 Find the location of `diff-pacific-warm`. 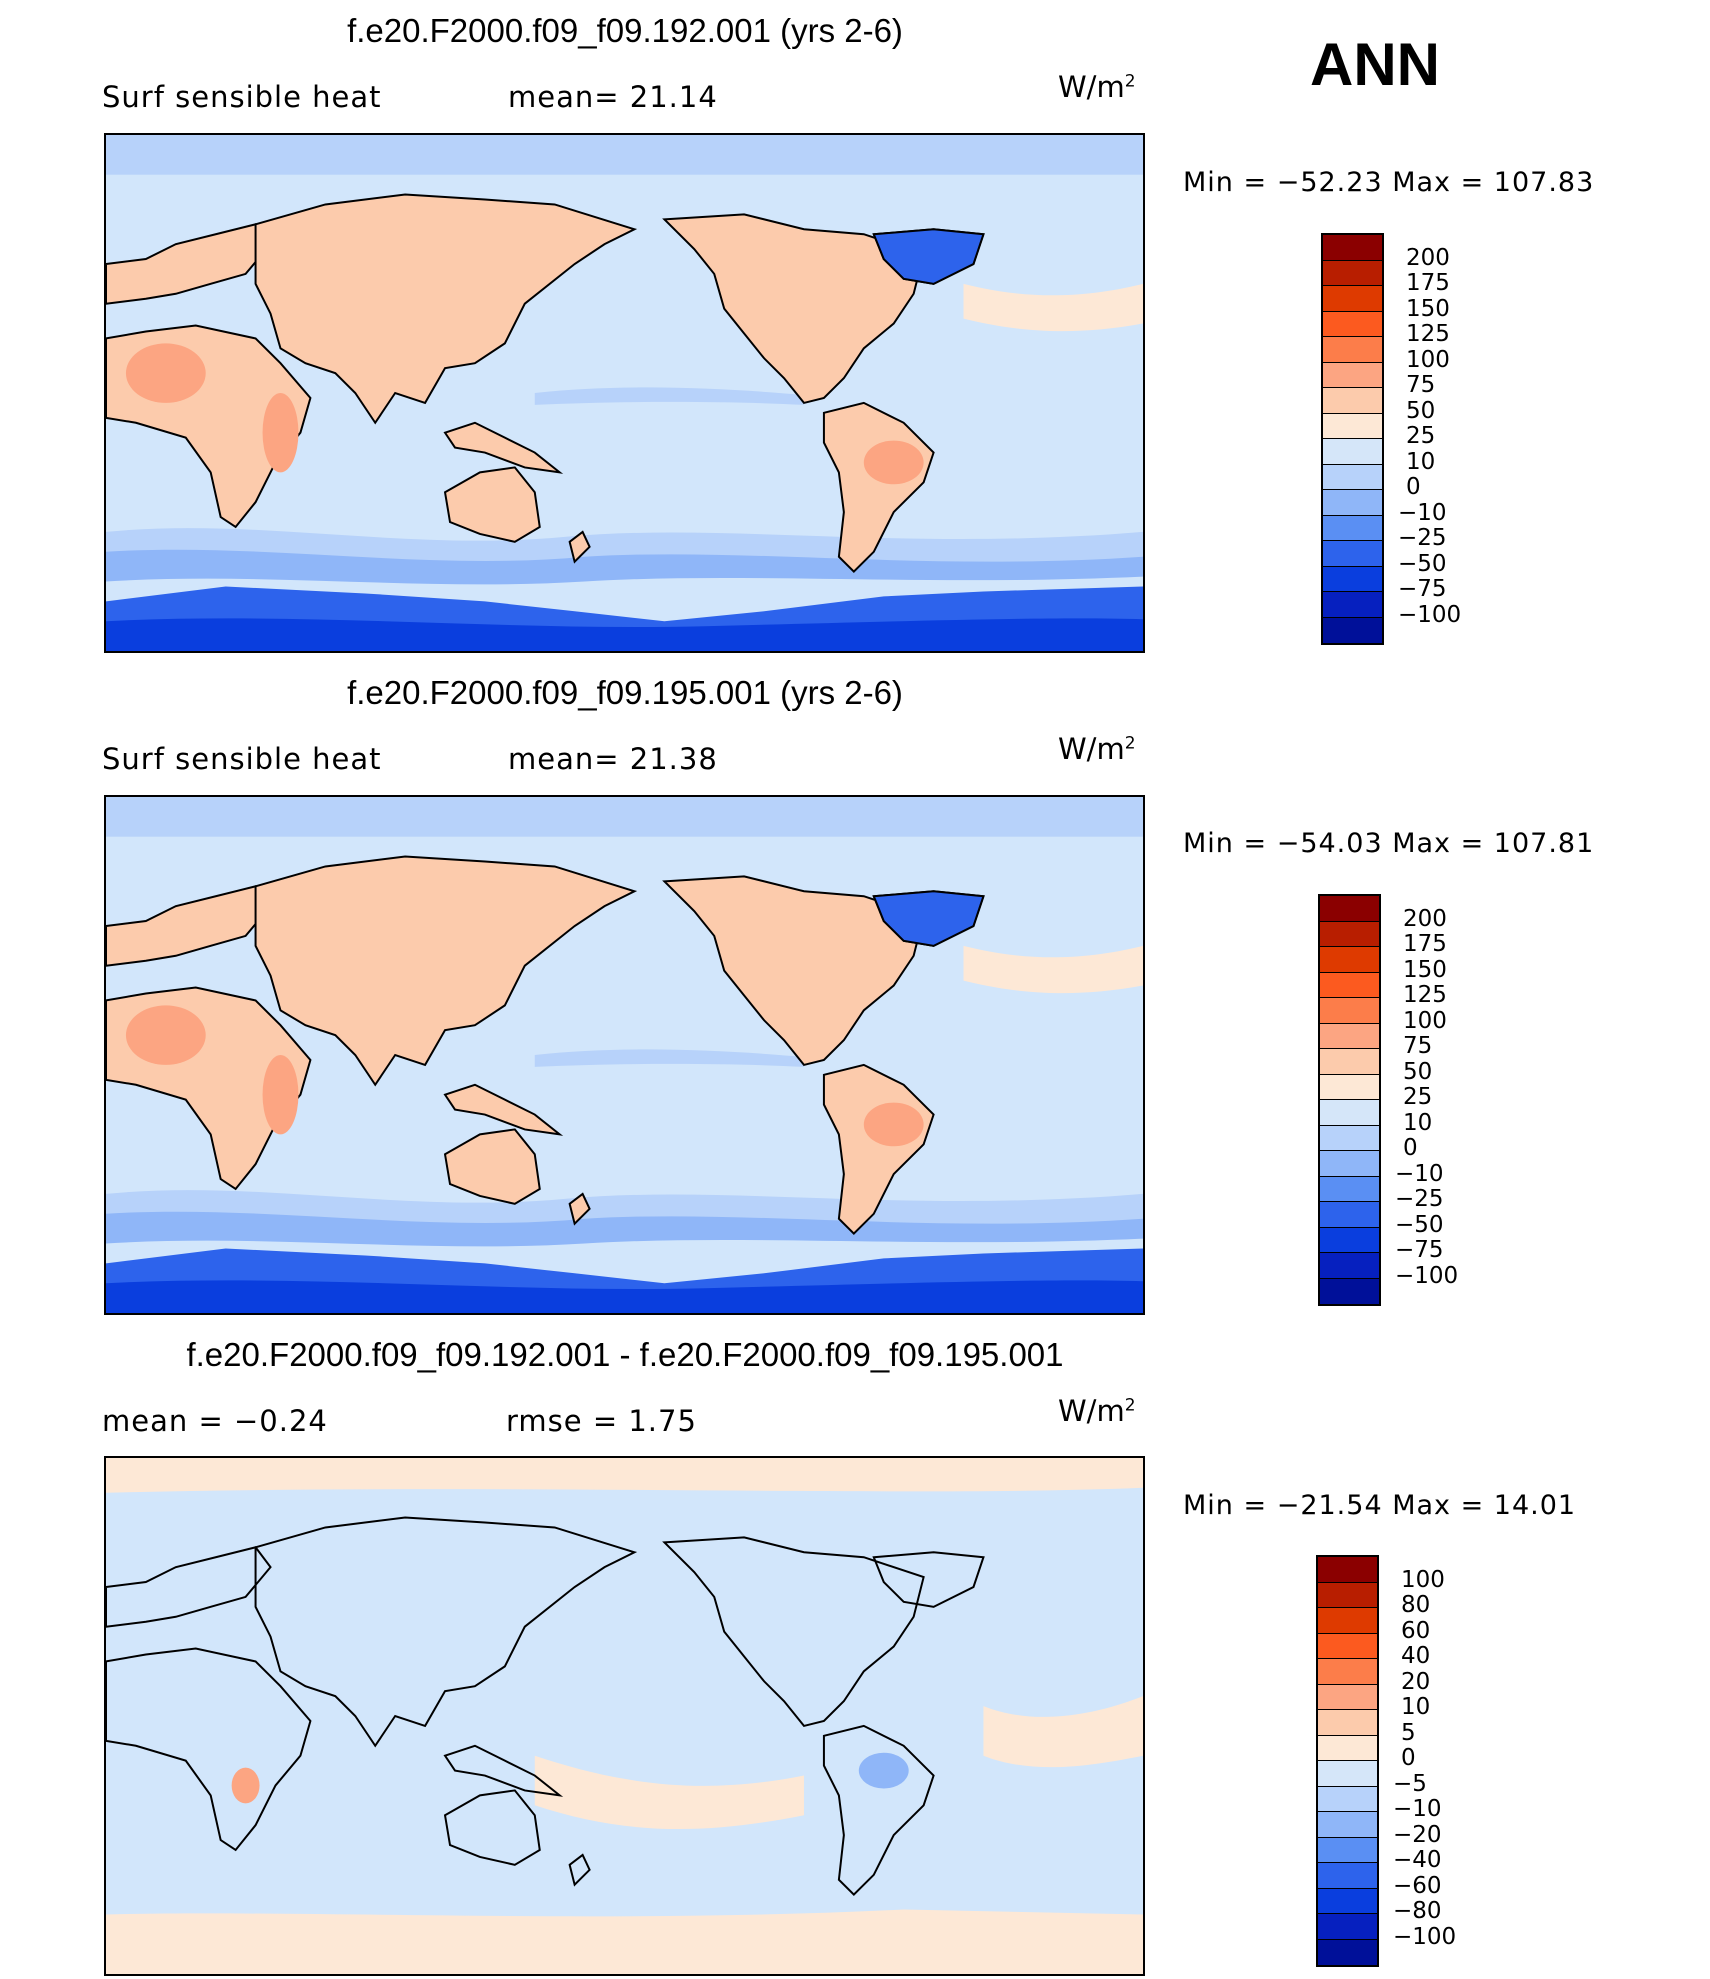

diff-pacific-warm is located at coordinates (669, 1792).